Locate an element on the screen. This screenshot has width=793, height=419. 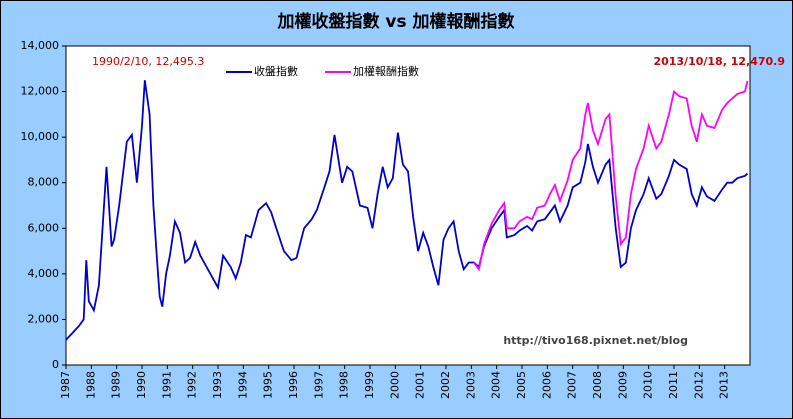
x-tick-label: 1996 is located at coordinates (293, 385).